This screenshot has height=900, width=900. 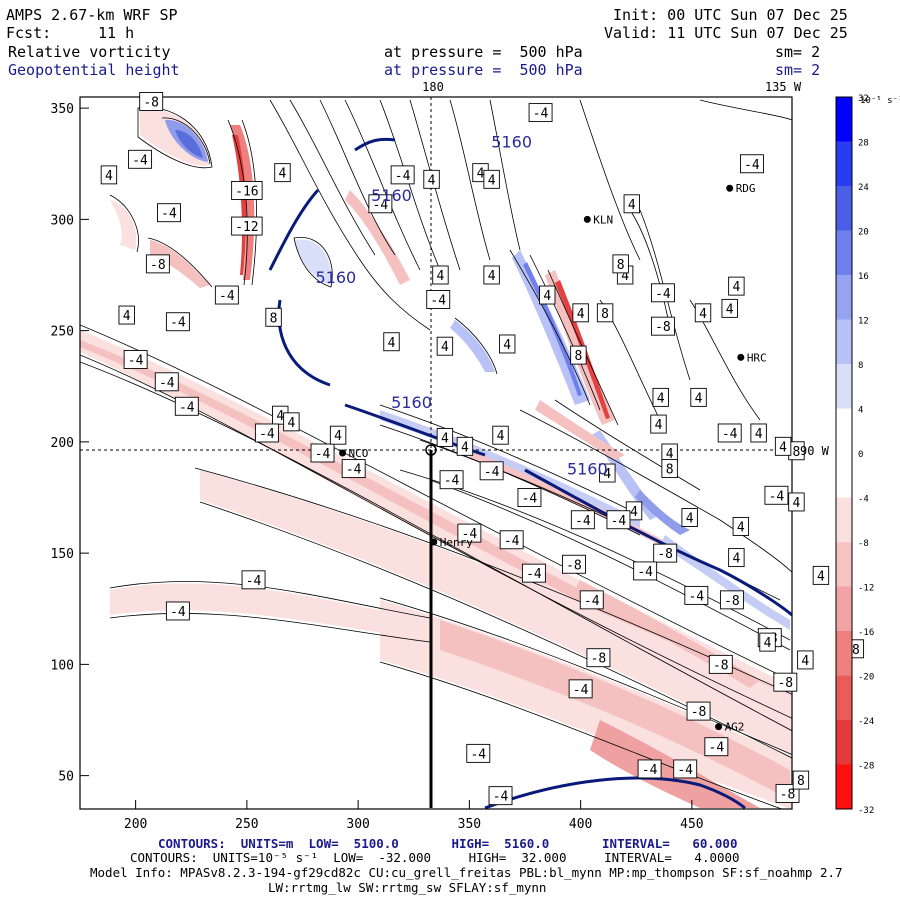 I want to click on colorbar-label: 12, so click(x=863, y=322).